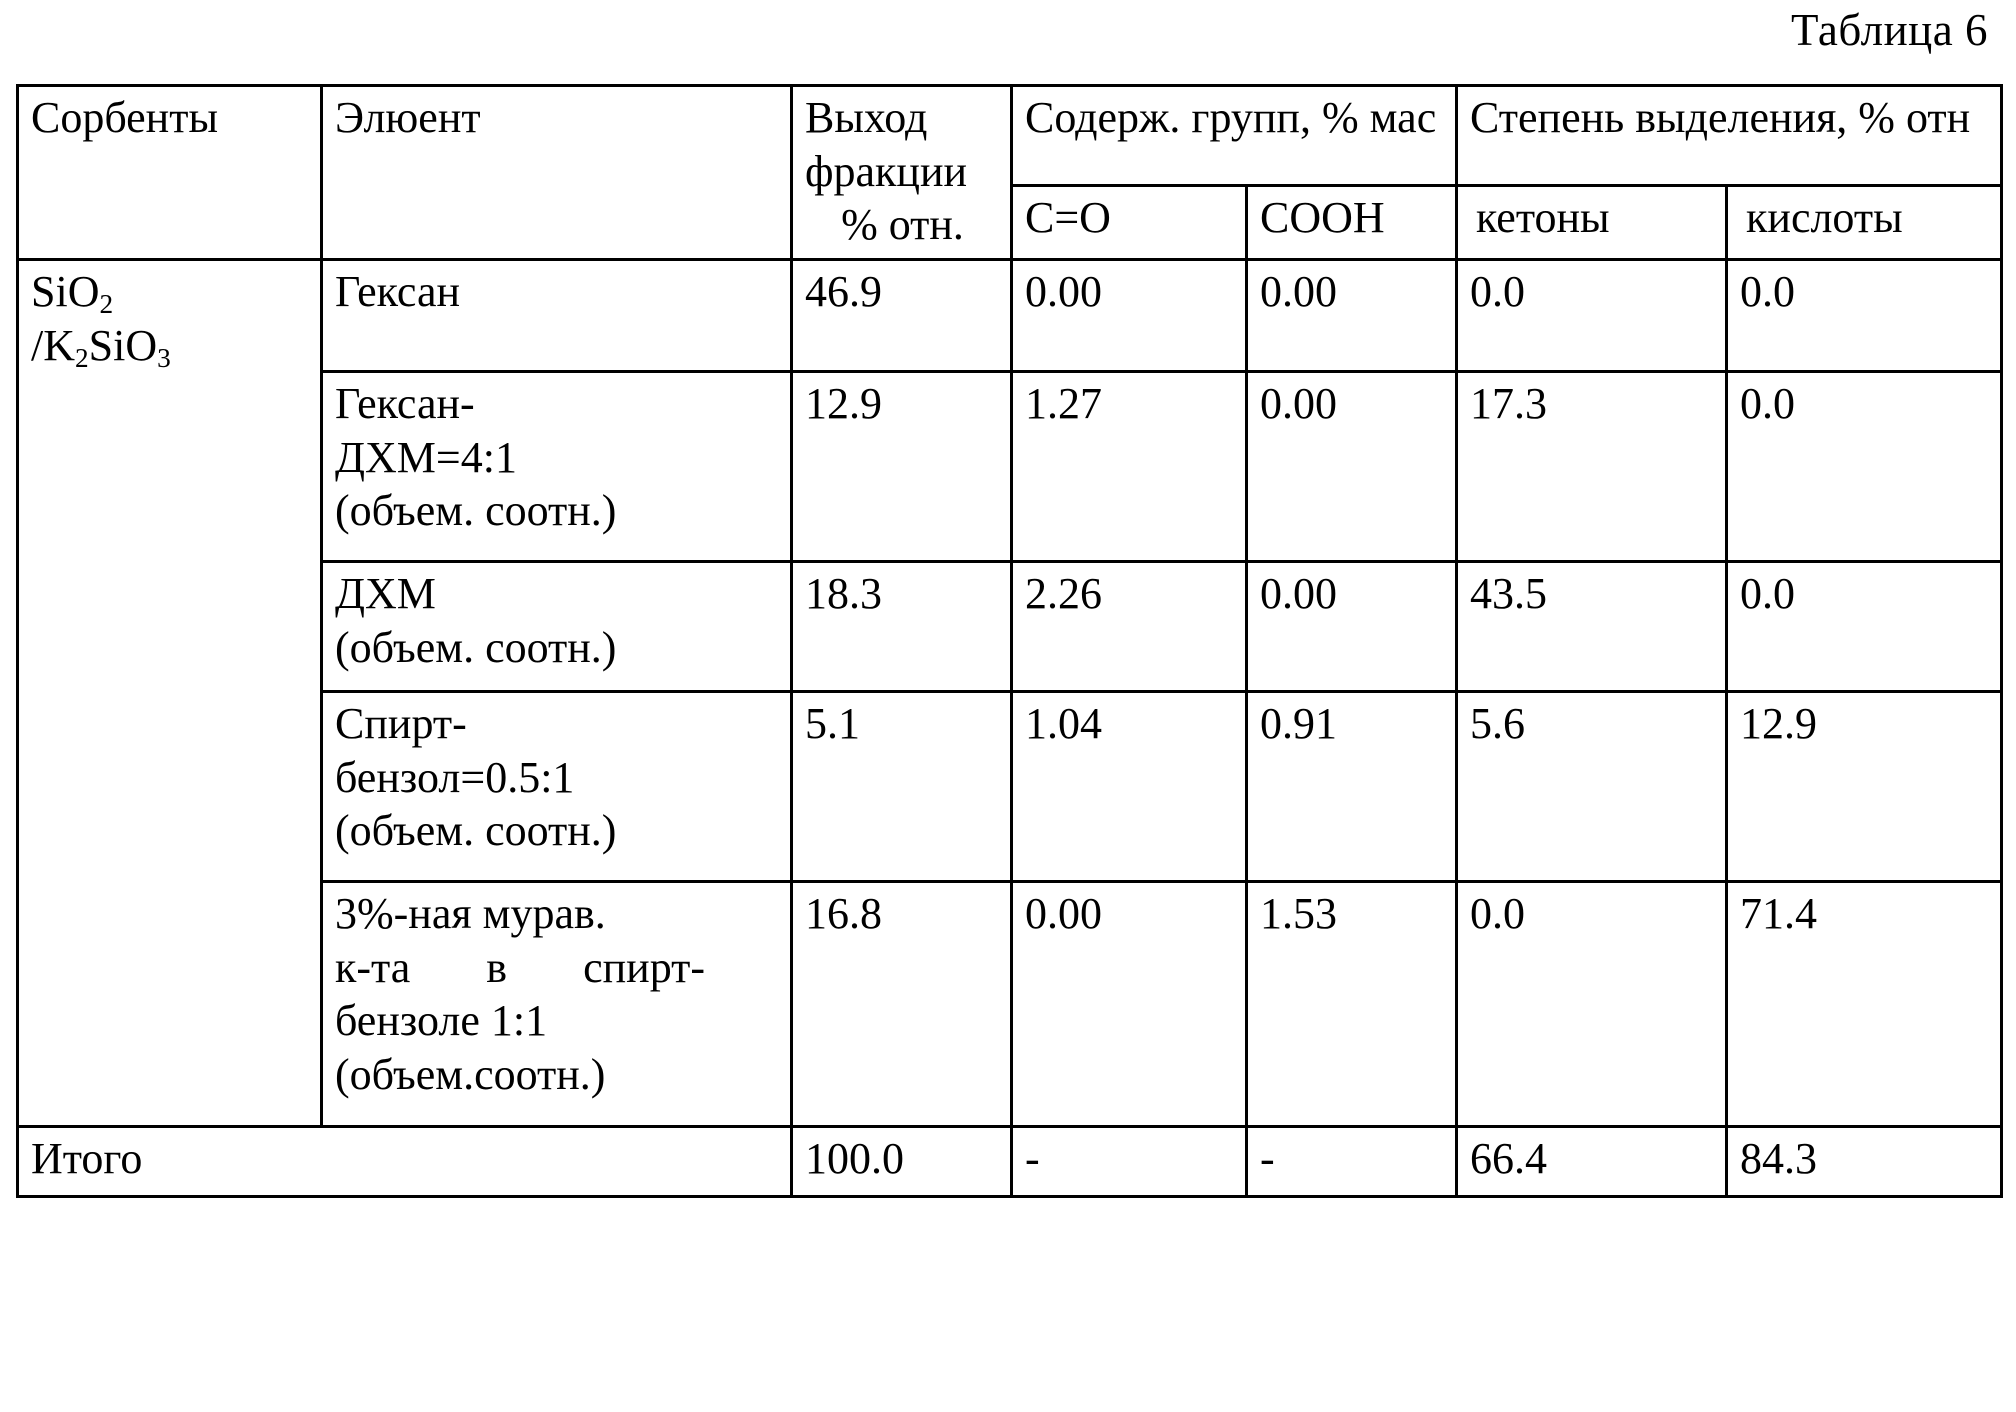 The height and width of the screenshot is (1412, 2016). Describe the element at coordinates (1592, 627) in the screenshot. I see `cell-ketones: 43.5` at that location.